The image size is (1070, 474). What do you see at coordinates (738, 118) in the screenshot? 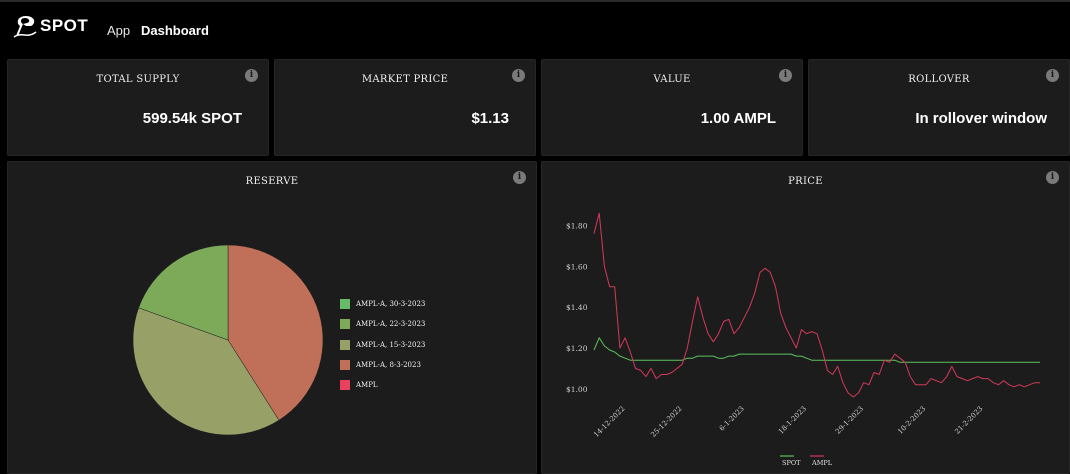
I see `stat-value: 1.00 AMPL` at bounding box center [738, 118].